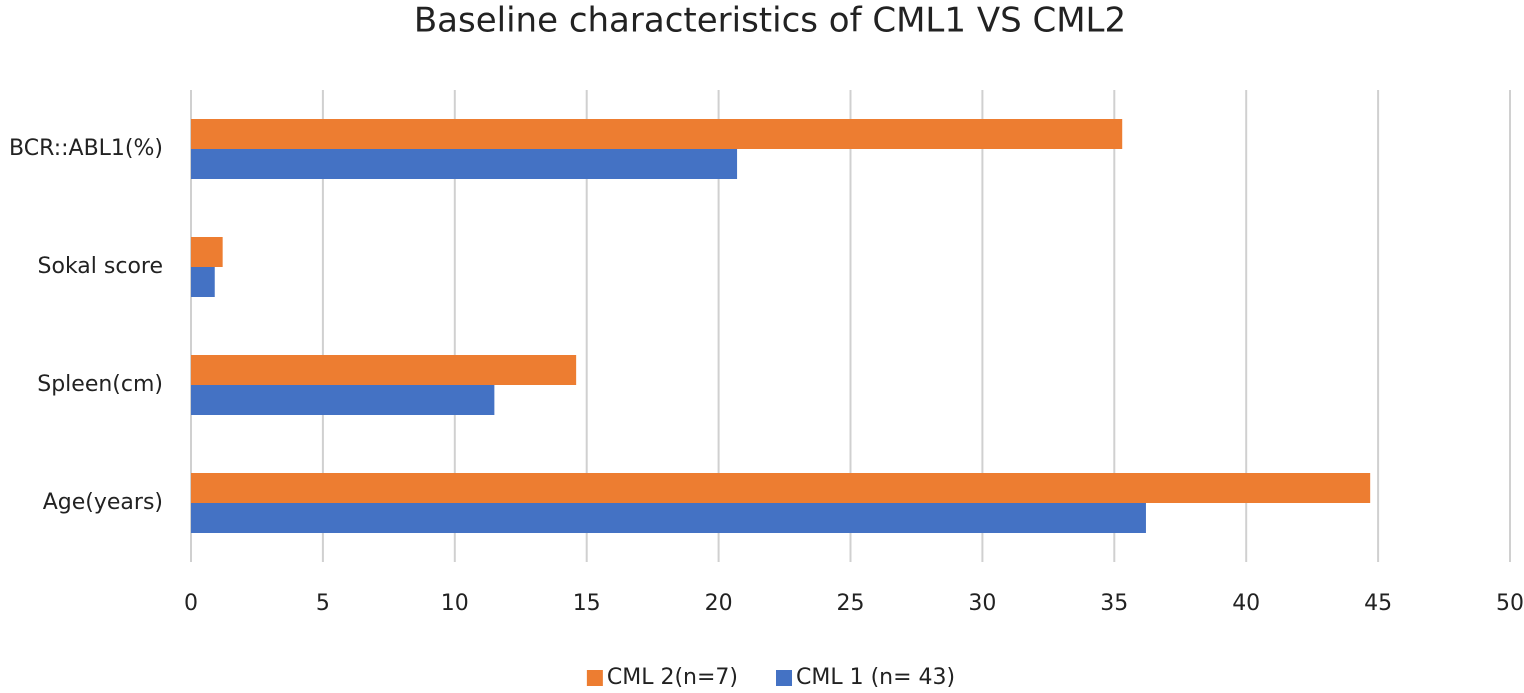 The width and height of the screenshot is (1524, 693). Describe the element at coordinates (719, 603) in the screenshot. I see `x-tick-label: 20` at that location.